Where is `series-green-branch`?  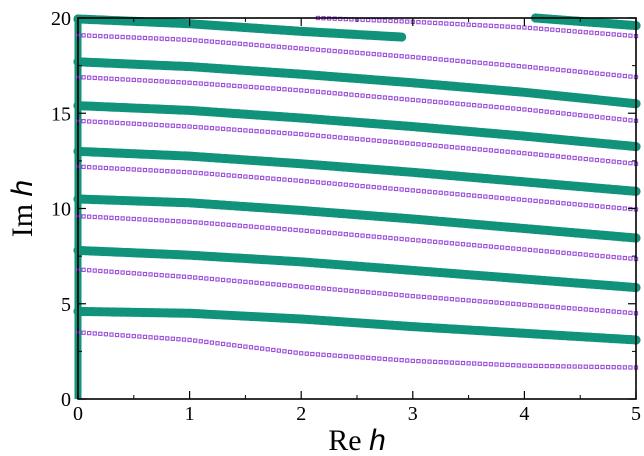
series-green-branch is located at coordinates (357, 325).